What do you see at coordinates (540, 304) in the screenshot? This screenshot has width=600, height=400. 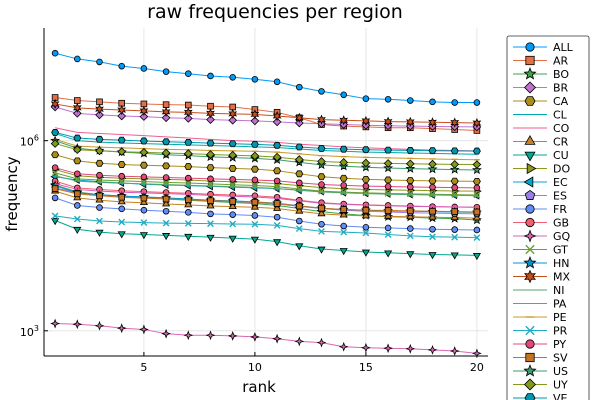 I see `legend-item: PA` at bounding box center [540, 304].